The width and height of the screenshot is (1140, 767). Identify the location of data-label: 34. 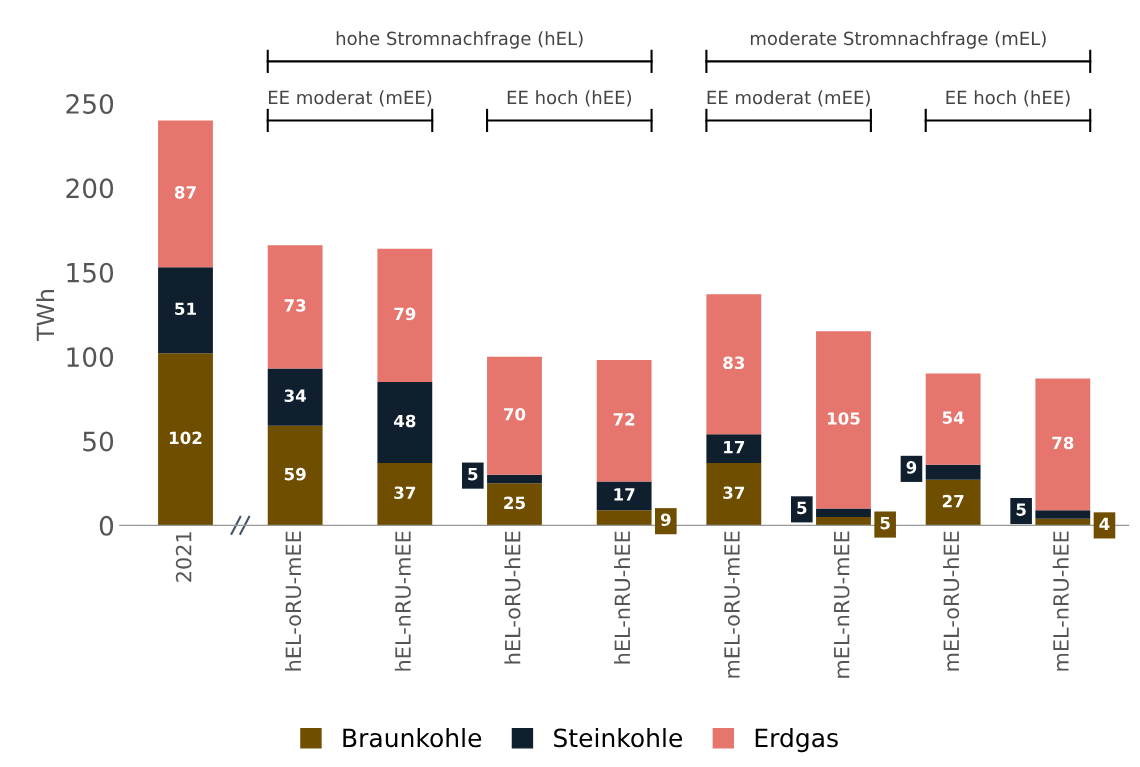
(295, 395).